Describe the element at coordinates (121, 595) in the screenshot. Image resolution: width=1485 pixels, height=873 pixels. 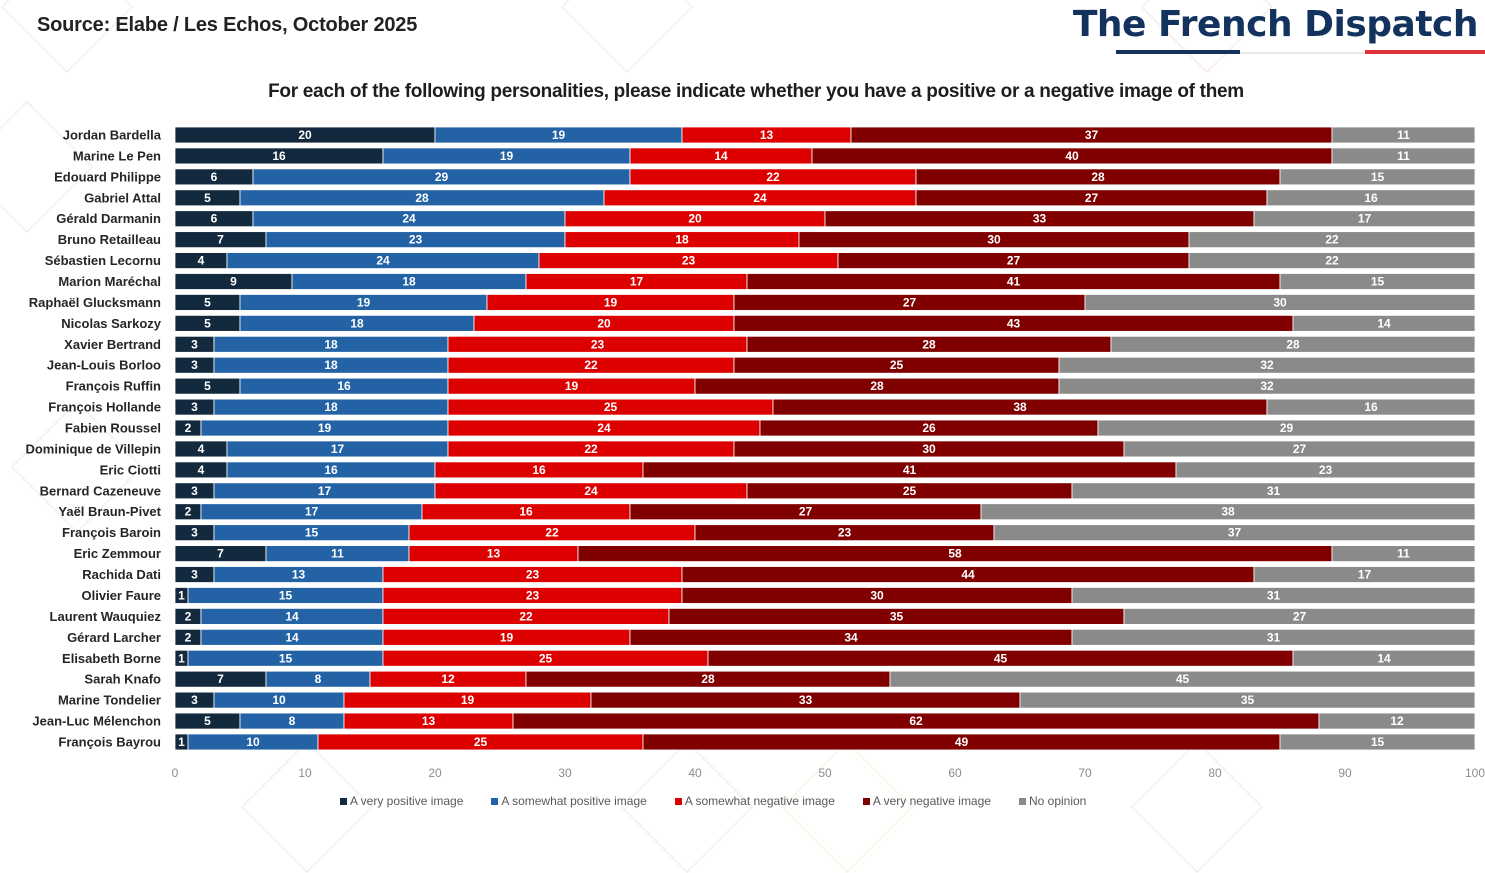
I see `category-label: Olivier Faure` at that location.